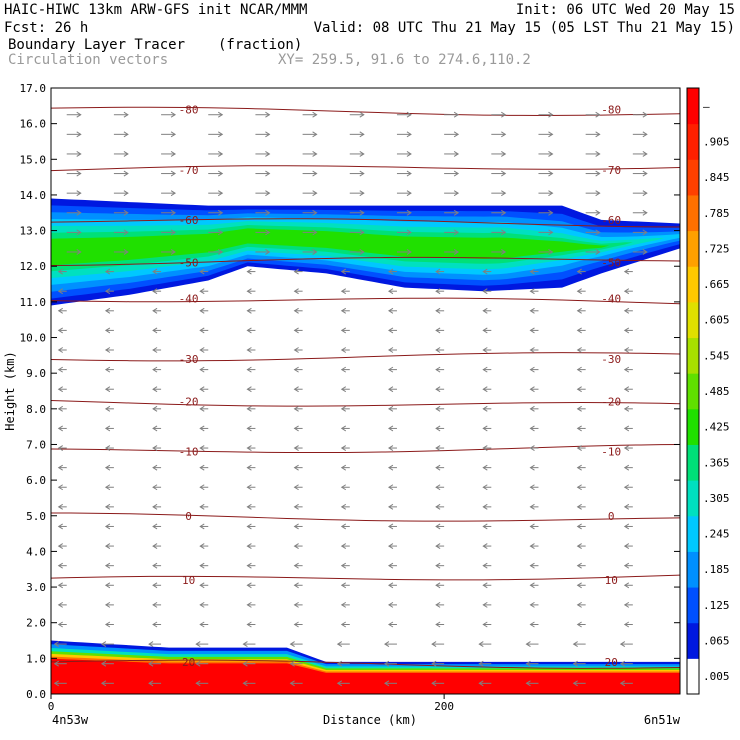  I want to click on colorbar-swatch, so click(693, 533).